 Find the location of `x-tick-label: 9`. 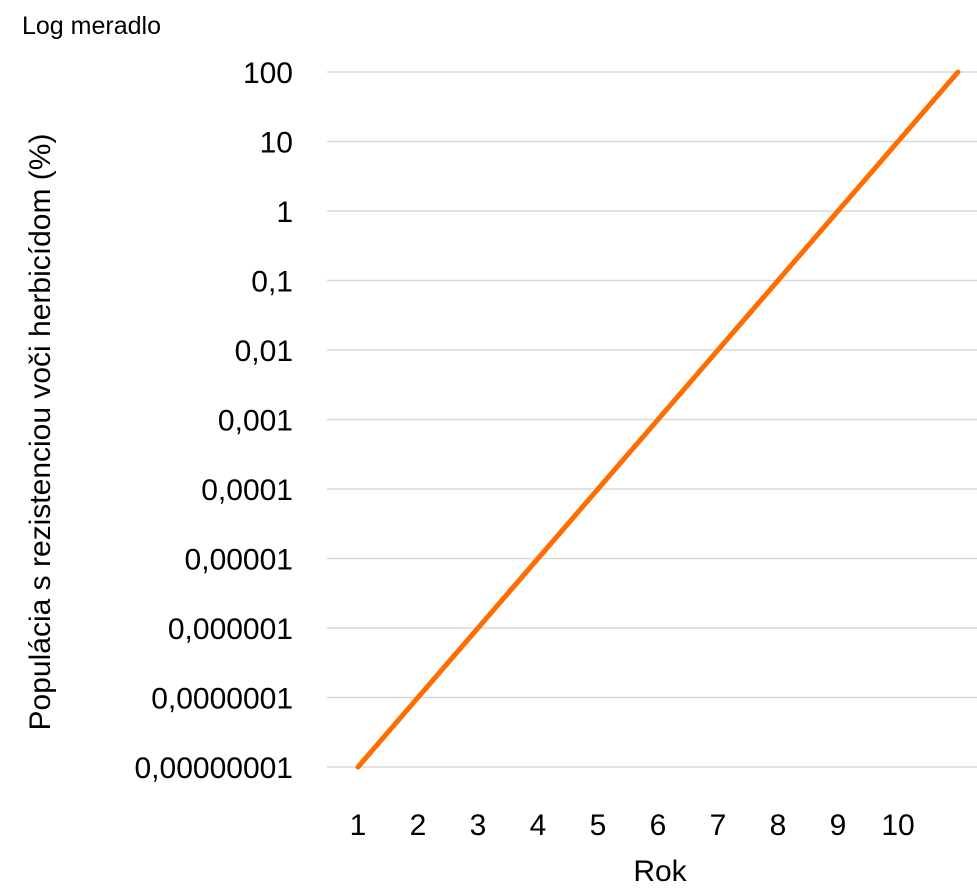

x-tick-label: 9 is located at coordinates (838, 825).